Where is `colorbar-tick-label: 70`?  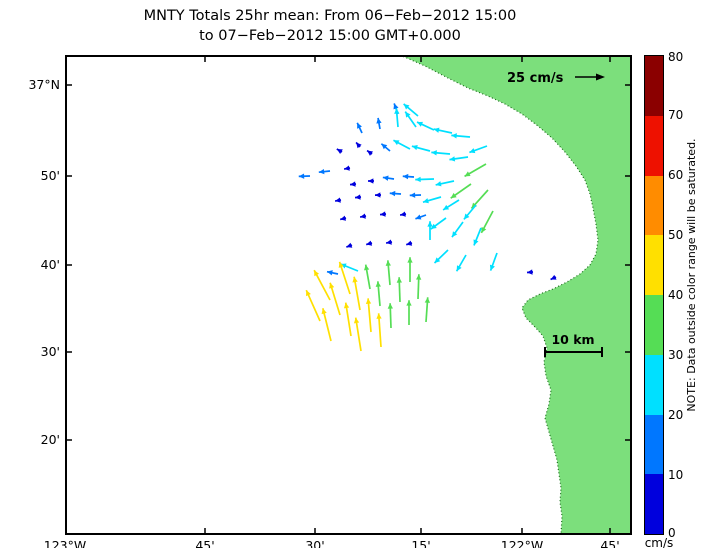 colorbar-tick-label: 70 is located at coordinates (676, 115).